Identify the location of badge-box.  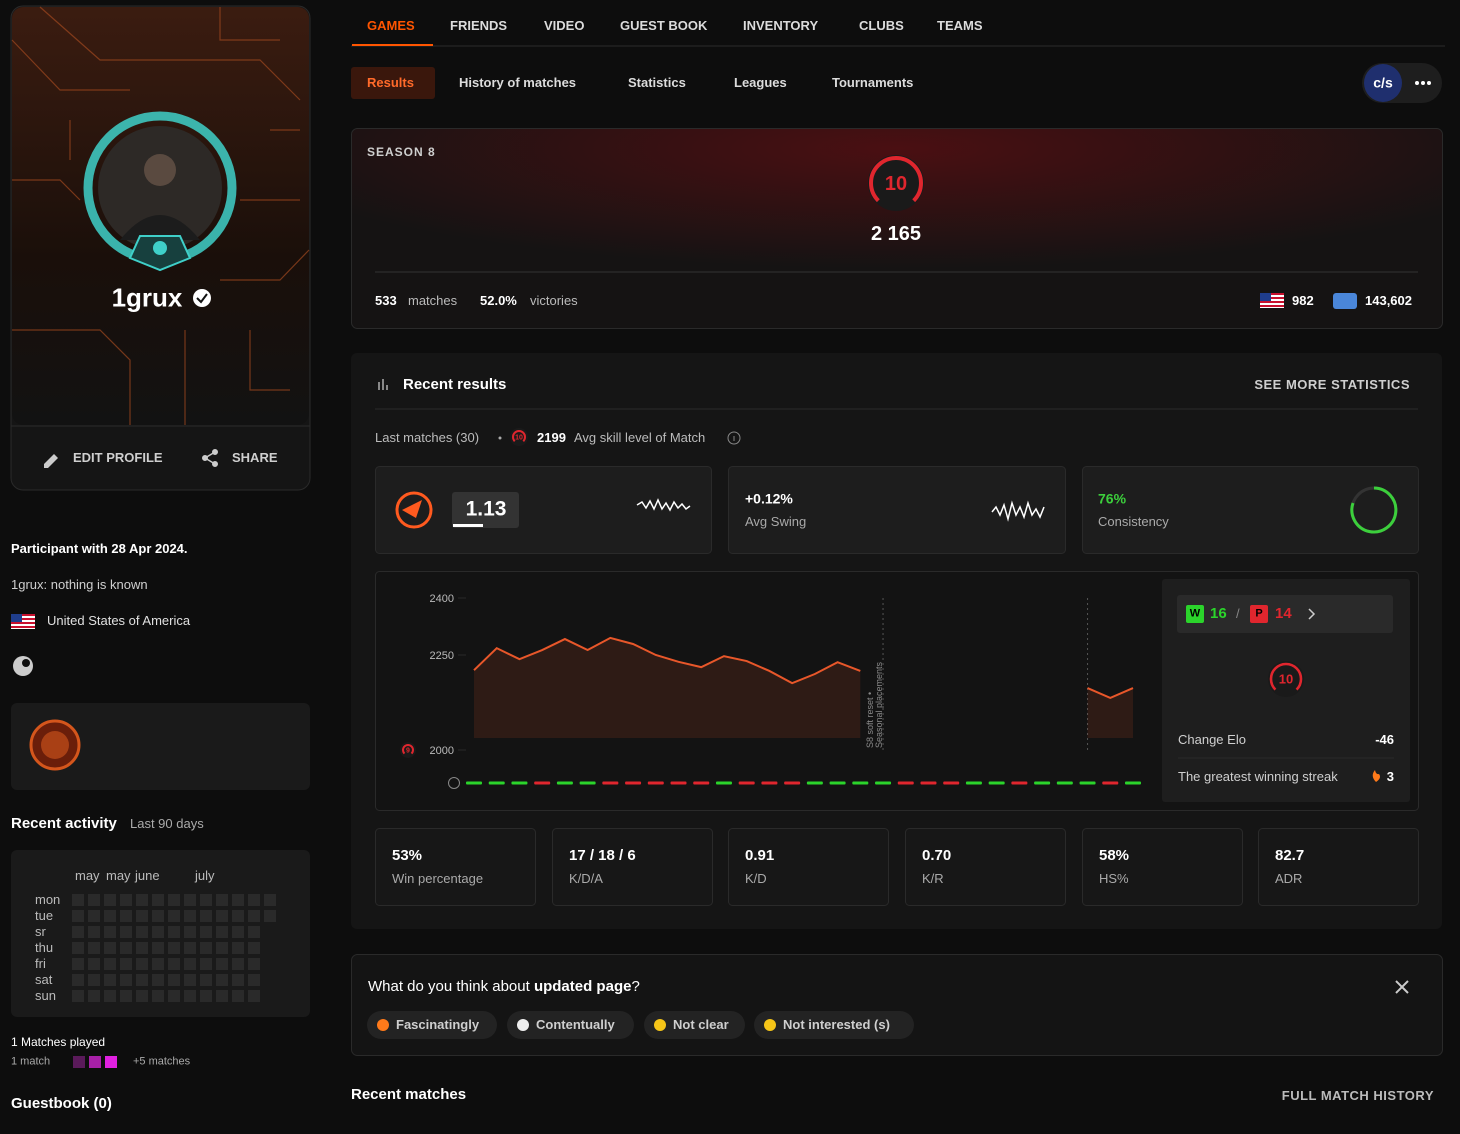
(160, 746).